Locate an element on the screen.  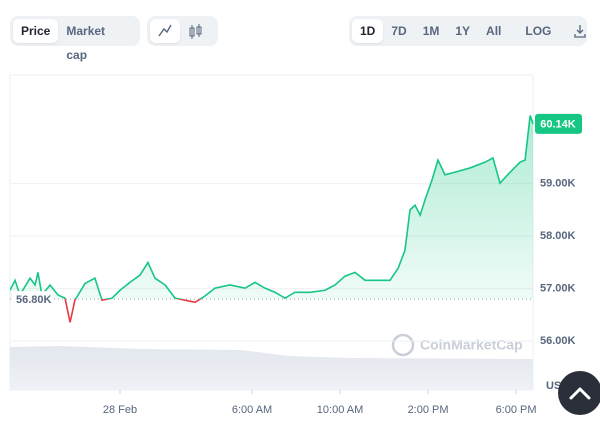
range-tab: All is located at coordinates (494, 31).